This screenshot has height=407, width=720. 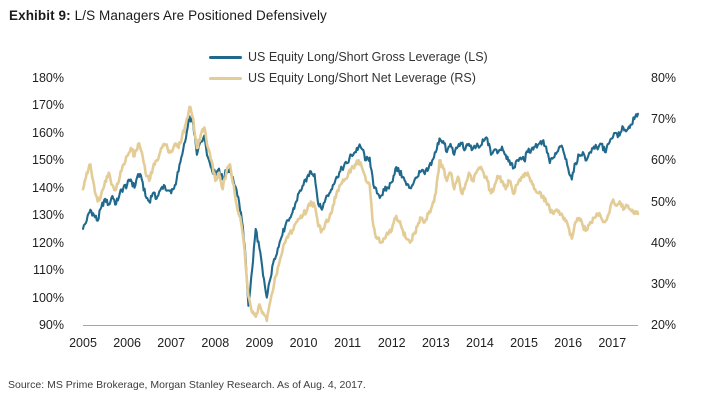 I want to click on x-axis-tick-label: 2005, so click(x=83, y=343).